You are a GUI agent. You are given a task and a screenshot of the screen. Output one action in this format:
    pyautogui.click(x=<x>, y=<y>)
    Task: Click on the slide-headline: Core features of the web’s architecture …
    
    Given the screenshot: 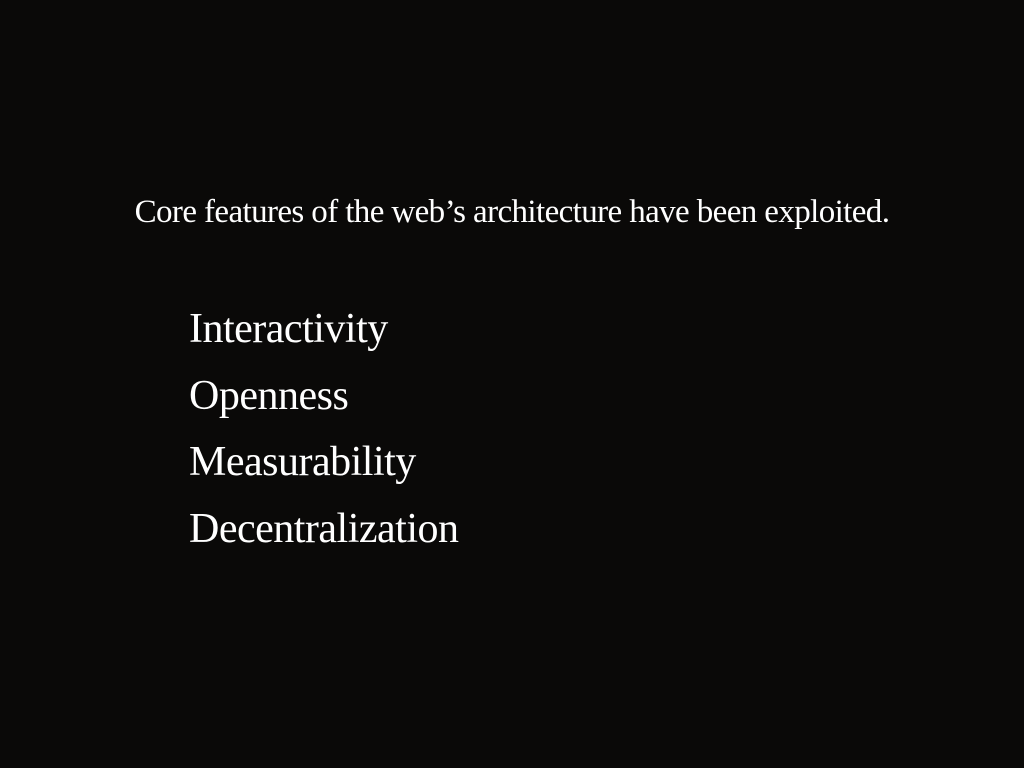 What is the action you would take?
    pyautogui.click(x=512, y=212)
    